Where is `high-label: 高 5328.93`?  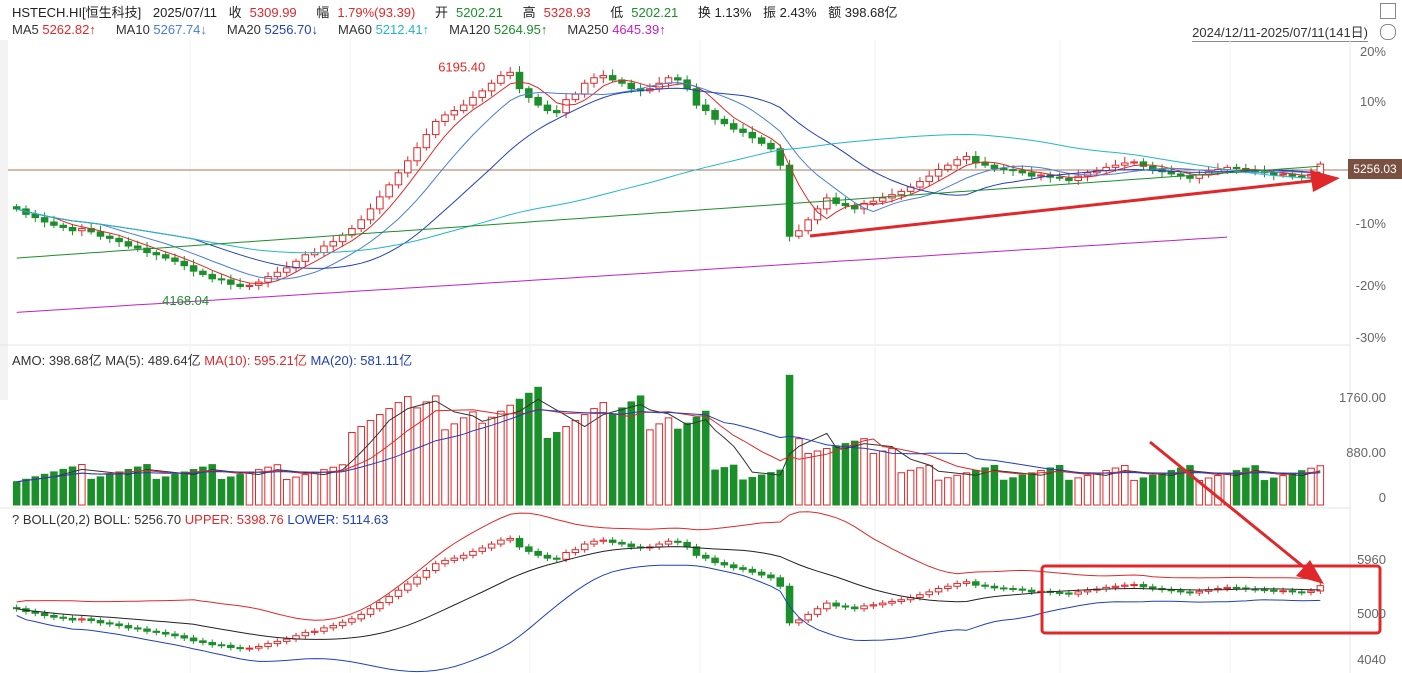 high-label: 高 5328.93 is located at coordinates (556, 12).